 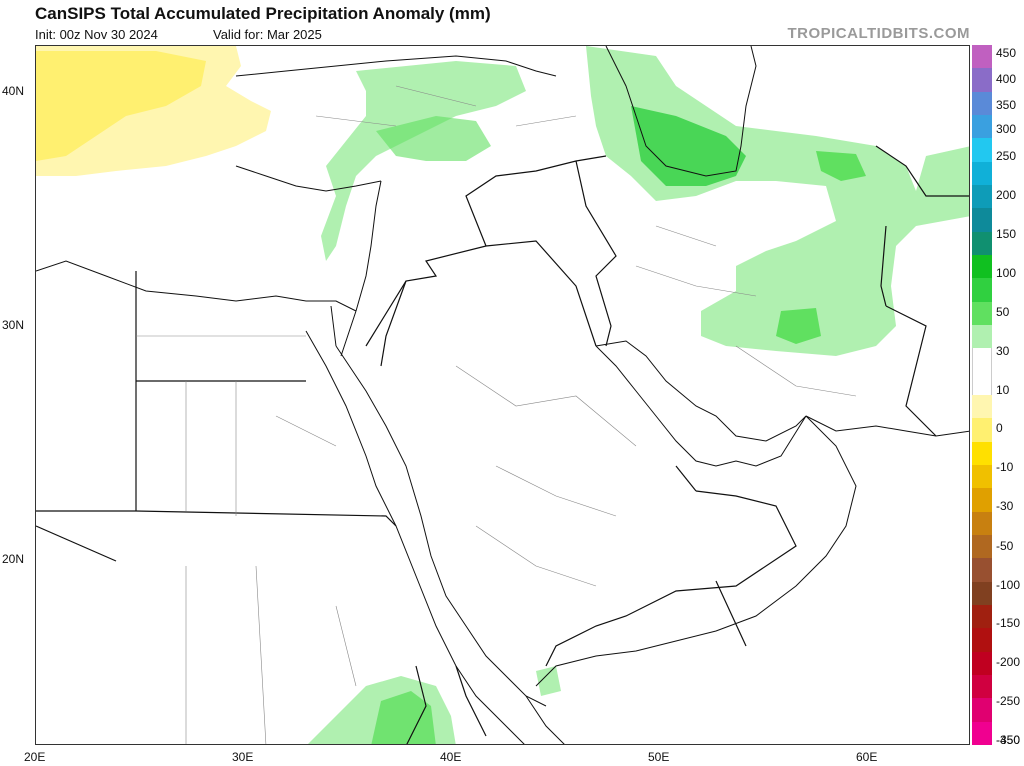 What do you see at coordinates (1008, 662) in the screenshot?
I see `colorbar-label: -200` at bounding box center [1008, 662].